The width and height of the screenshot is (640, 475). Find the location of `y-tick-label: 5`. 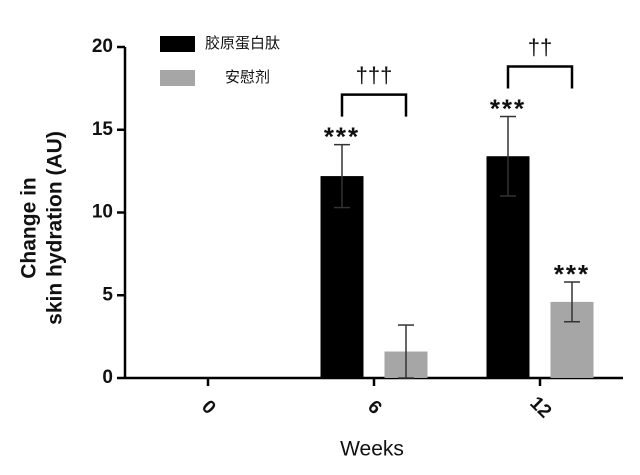

y-tick-label: 5 is located at coordinates (107, 294).